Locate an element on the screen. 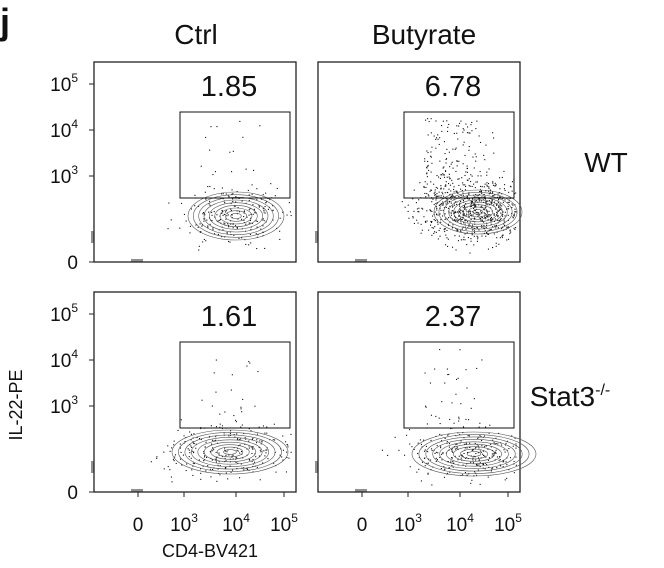  column-label-ctrl: Ctrl is located at coordinates (196, 34).